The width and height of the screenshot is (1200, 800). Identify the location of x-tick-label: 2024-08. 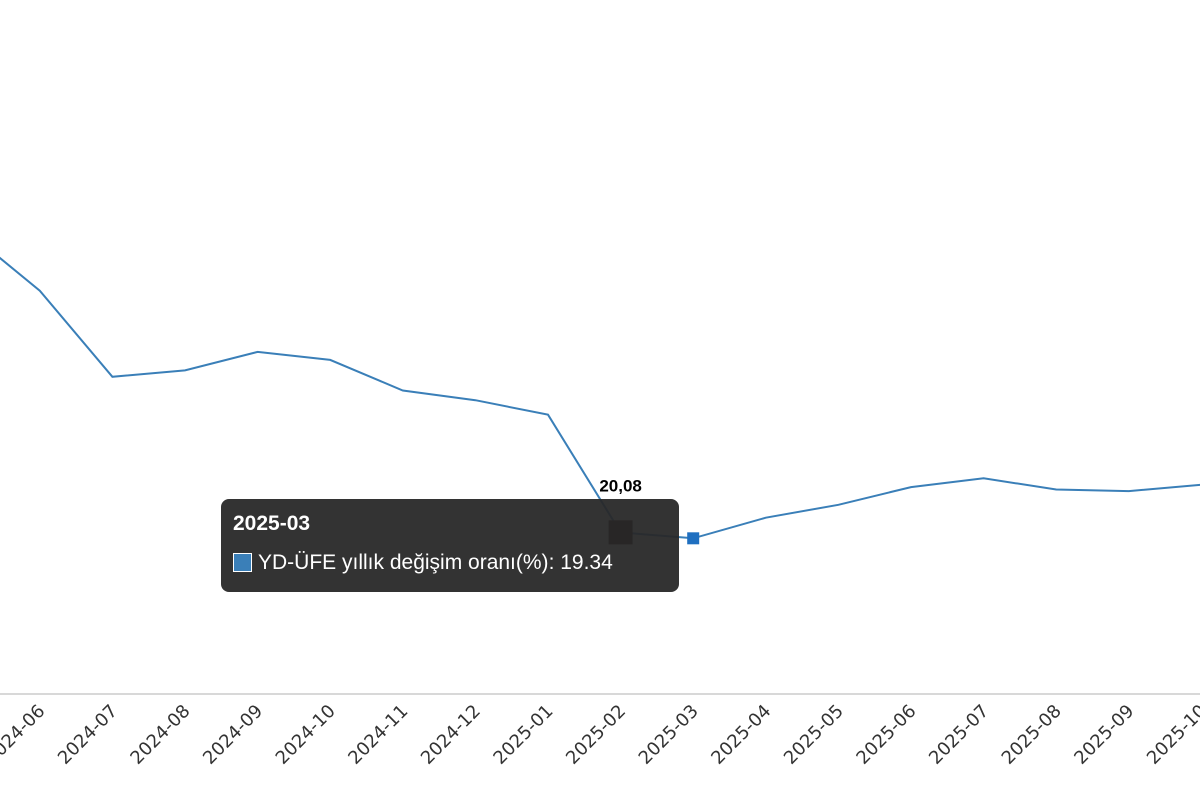
(160, 735).